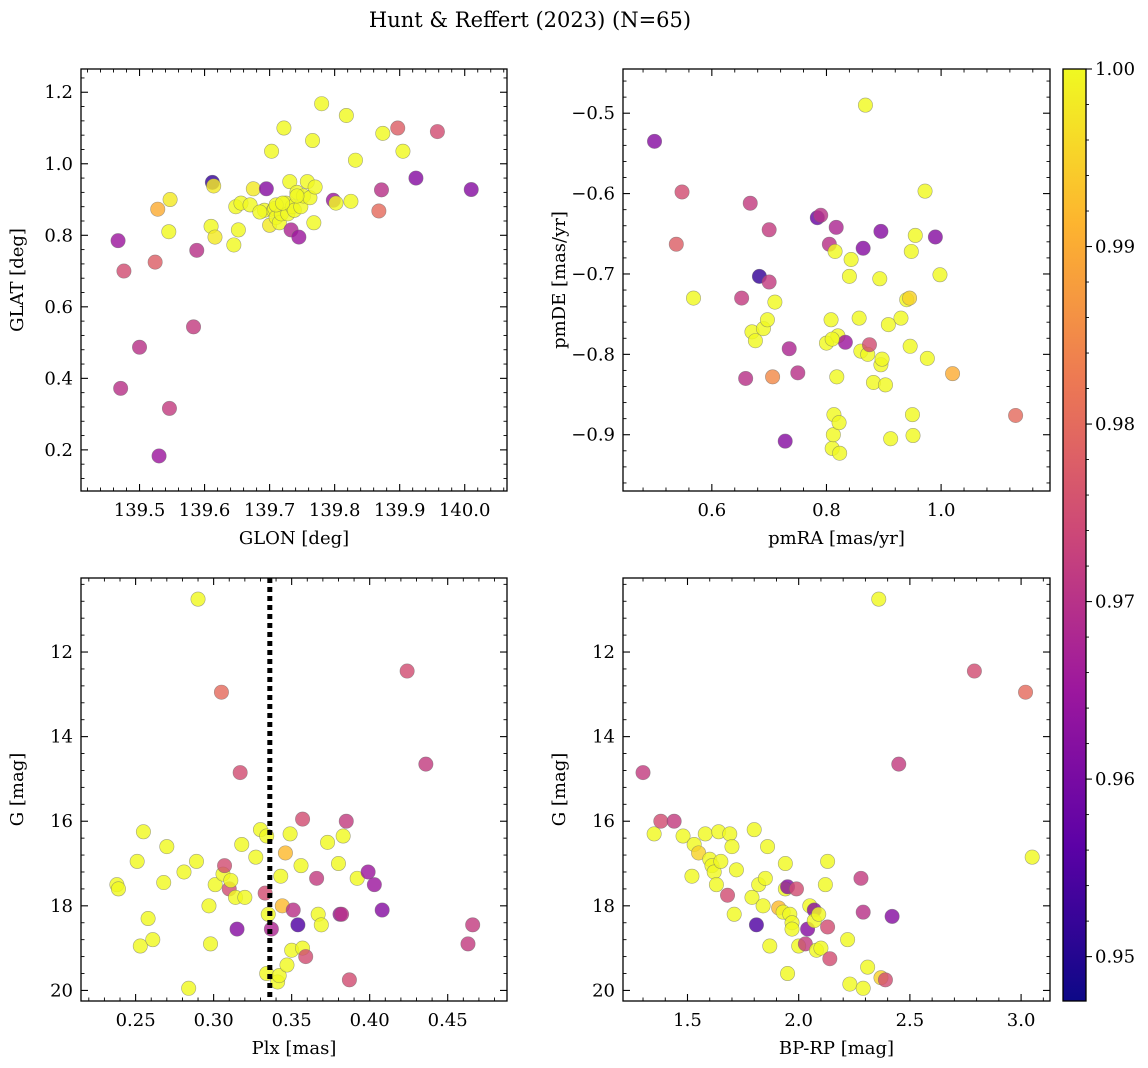 The image size is (1148, 1068). Describe the element at coordinates (910, 1020) in the screenshot. I see `x-tick-label: 2.5` at that location.